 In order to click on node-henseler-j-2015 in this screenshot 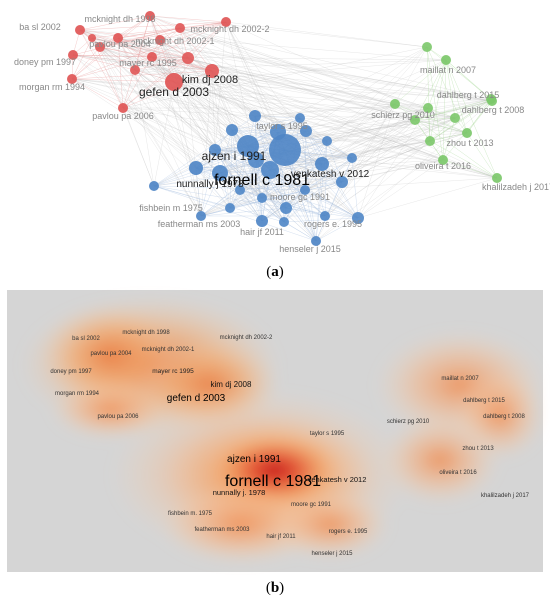, I will do `click(316, 241)`.